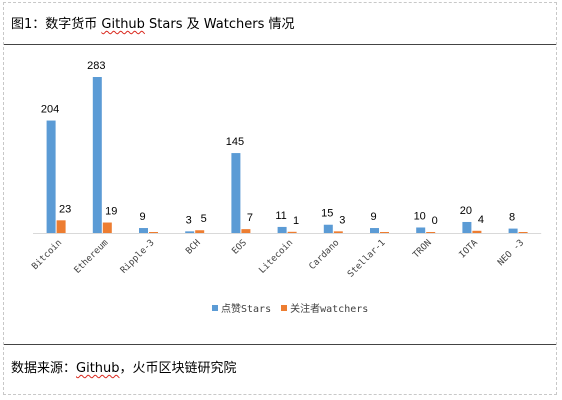 This screenshot has height=400, width=562. I want to click on data-label-watchers-5: 1, so click(296, 221).